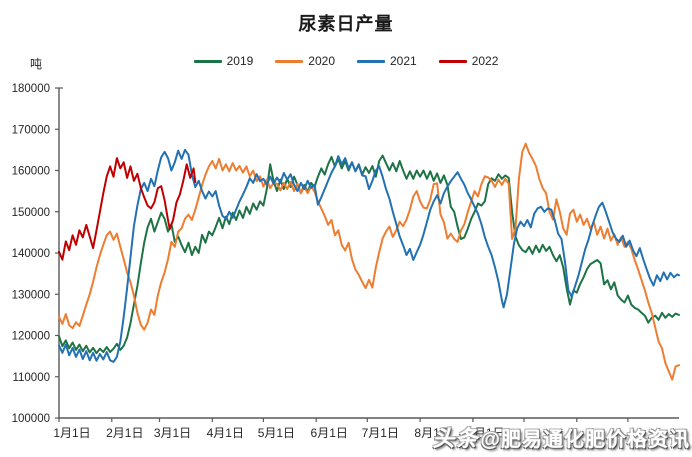  I want to click on x-tick-label: 9月1日, so click(485, 433).